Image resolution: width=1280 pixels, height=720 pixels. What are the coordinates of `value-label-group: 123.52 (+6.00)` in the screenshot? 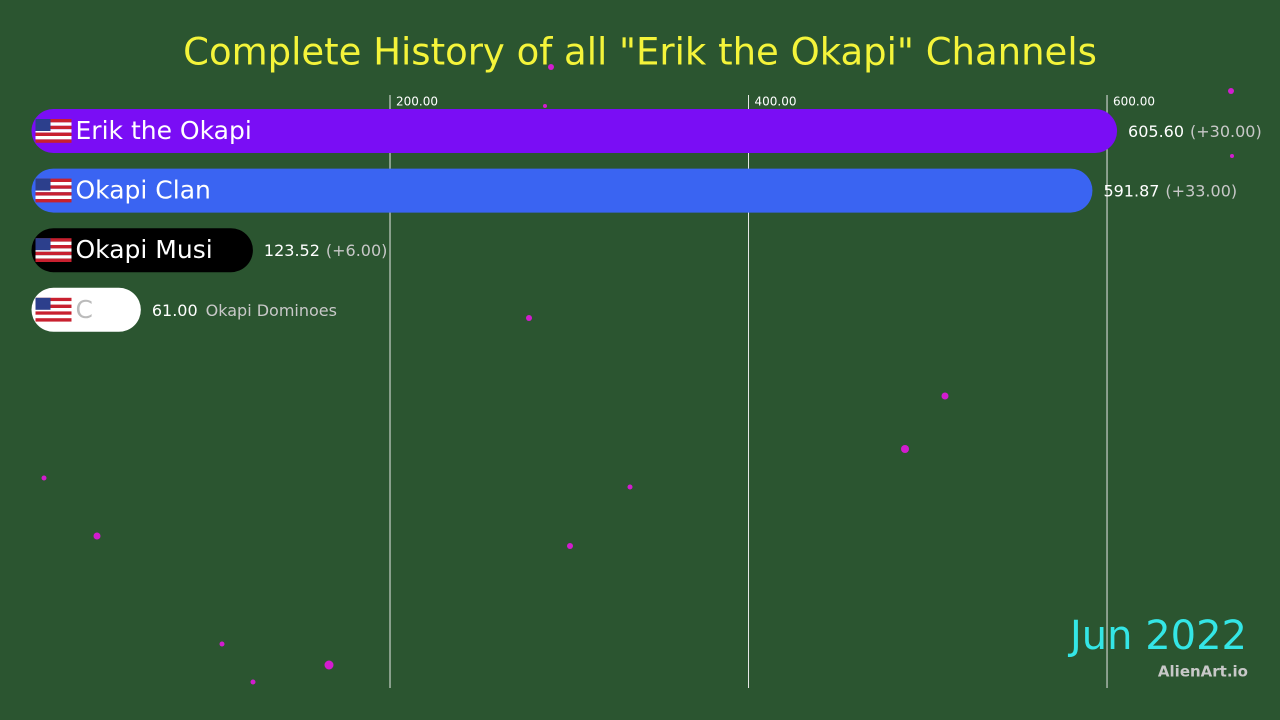 It's located at (326, 250).